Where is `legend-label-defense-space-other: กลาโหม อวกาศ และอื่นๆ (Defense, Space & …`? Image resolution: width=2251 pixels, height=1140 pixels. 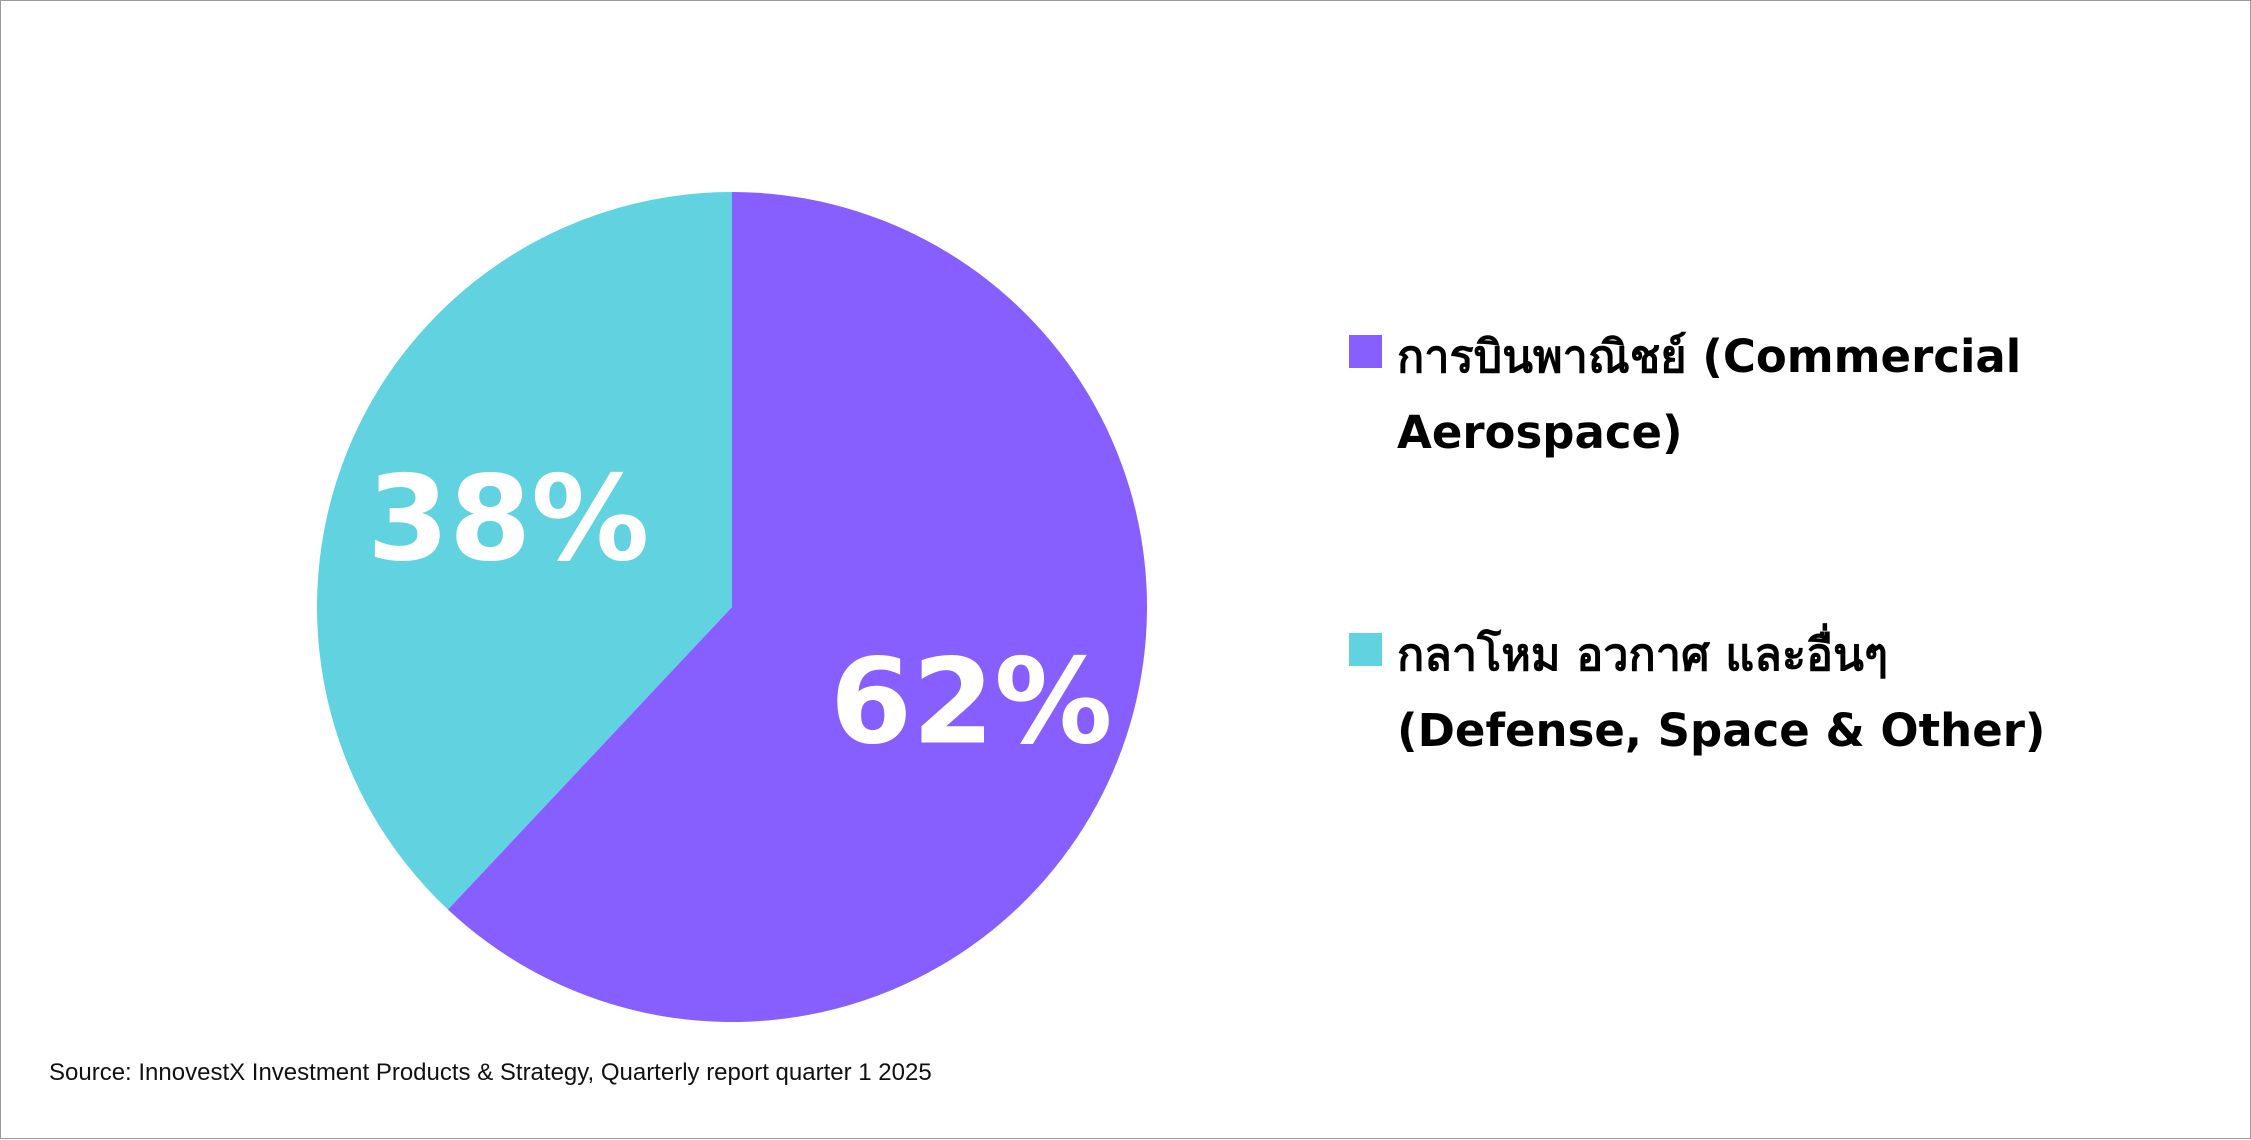 legend-label-defense-space-other: กลาโหม อวกาศ และอื่นๆ (Defense, Space & … is located at coordinates (1803, 693).